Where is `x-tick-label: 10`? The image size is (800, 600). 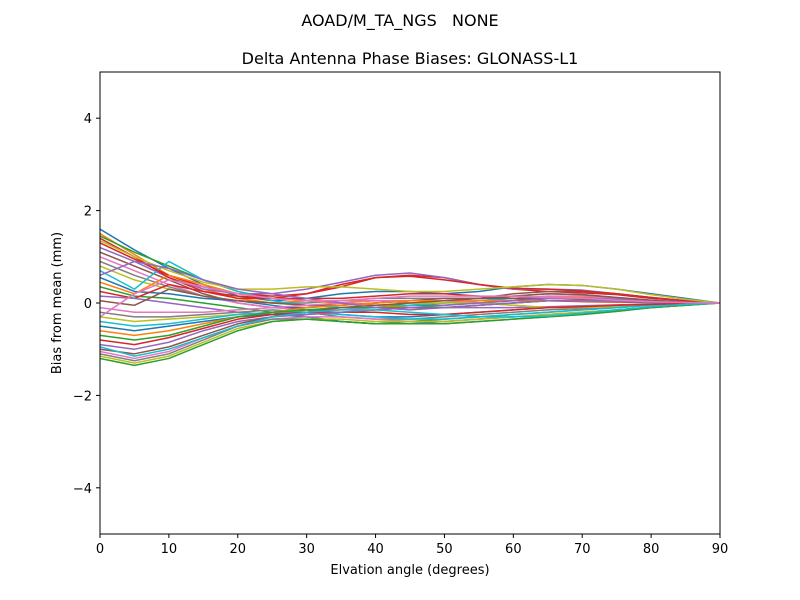
x-tick-label: 10 is located at coordinates (169, 549).